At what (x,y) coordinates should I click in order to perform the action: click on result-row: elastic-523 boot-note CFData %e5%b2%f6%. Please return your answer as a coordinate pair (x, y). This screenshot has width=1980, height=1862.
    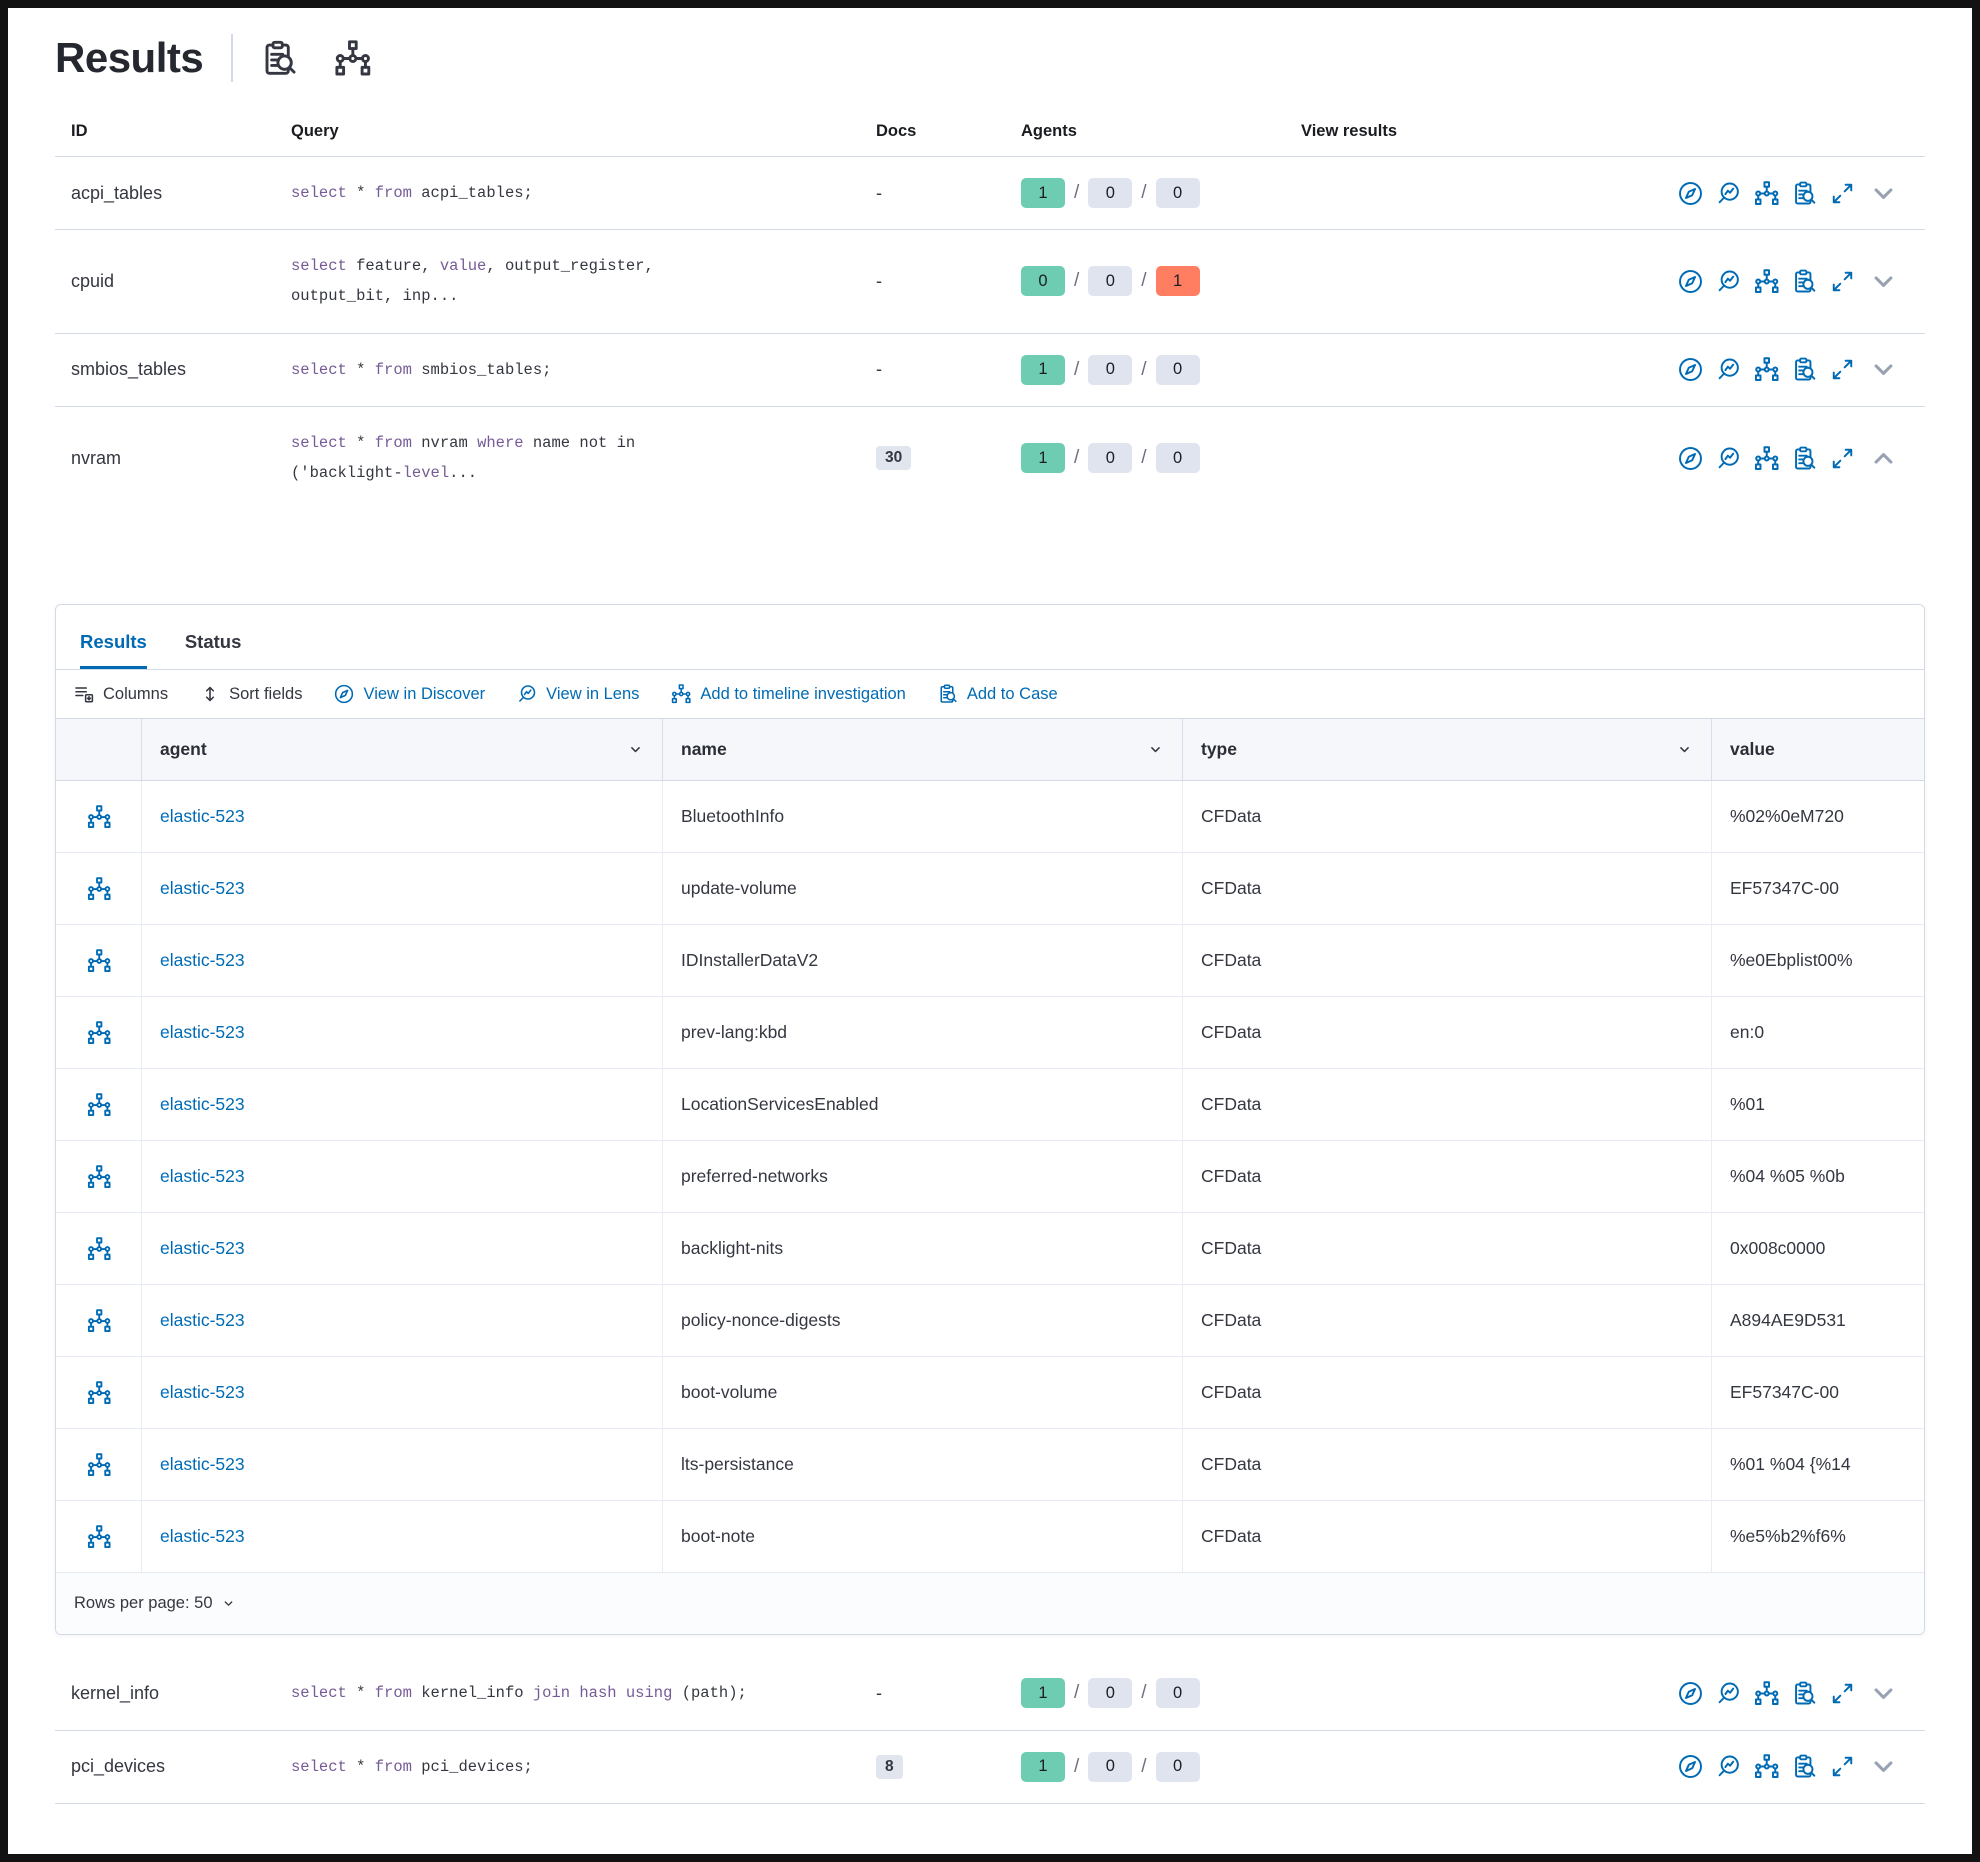
    Looking at the image, I should click on (990, 1537).